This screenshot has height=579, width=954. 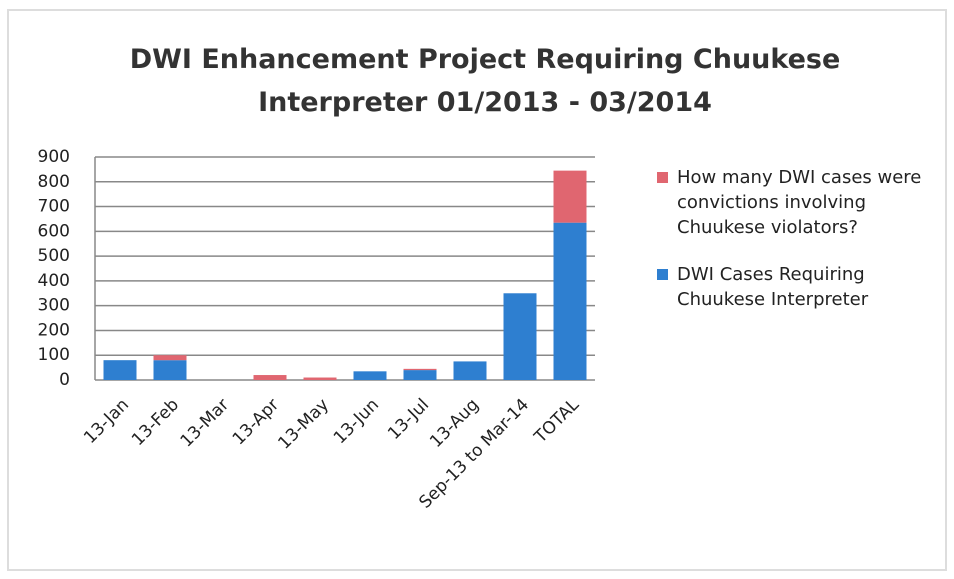 I want to click on y-tick-label: 600, so click(x=54, y=231).